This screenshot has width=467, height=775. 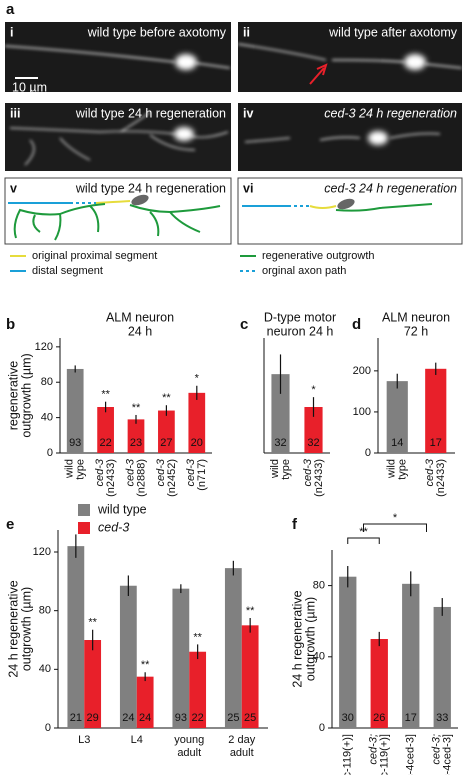 I want to click on panel-letter: b, so click(x=10, y=324).